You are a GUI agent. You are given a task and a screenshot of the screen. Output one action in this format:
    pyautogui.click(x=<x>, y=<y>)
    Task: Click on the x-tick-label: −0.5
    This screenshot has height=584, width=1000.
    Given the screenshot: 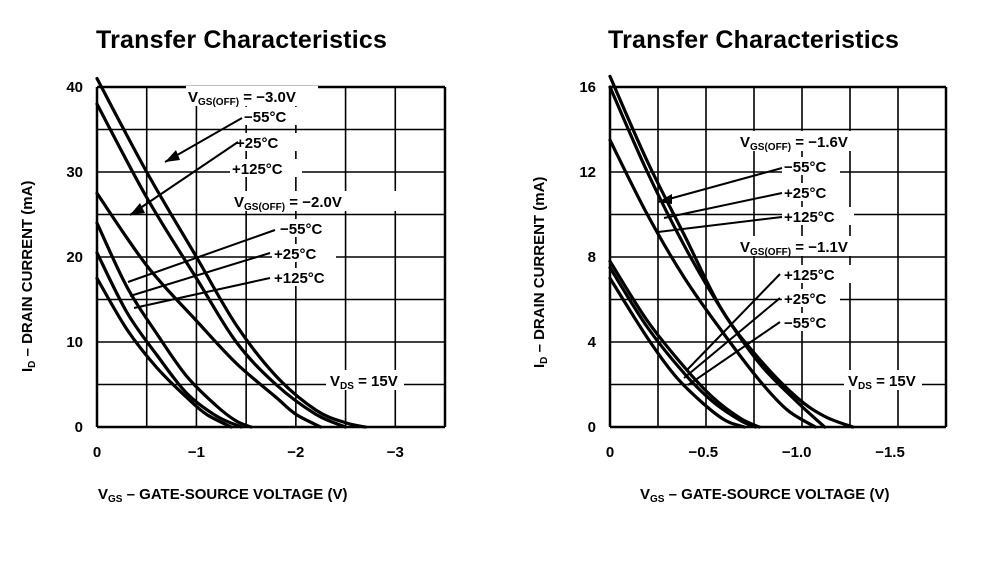 What is the action you would take?
    pyautogui.click(x=704, y=452)
    